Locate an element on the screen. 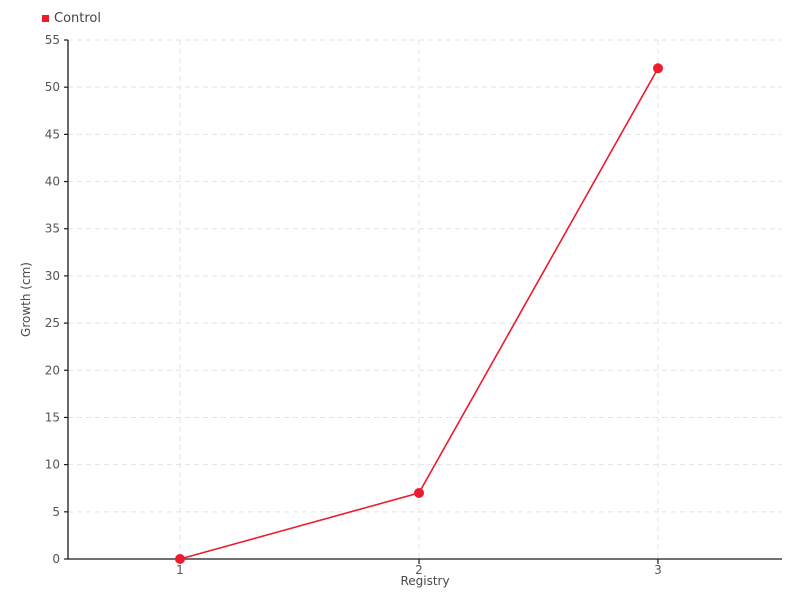 This screenshot has height=600, width=800. y-axis-title: Growth (cm) is located at coordinates (26, 299).